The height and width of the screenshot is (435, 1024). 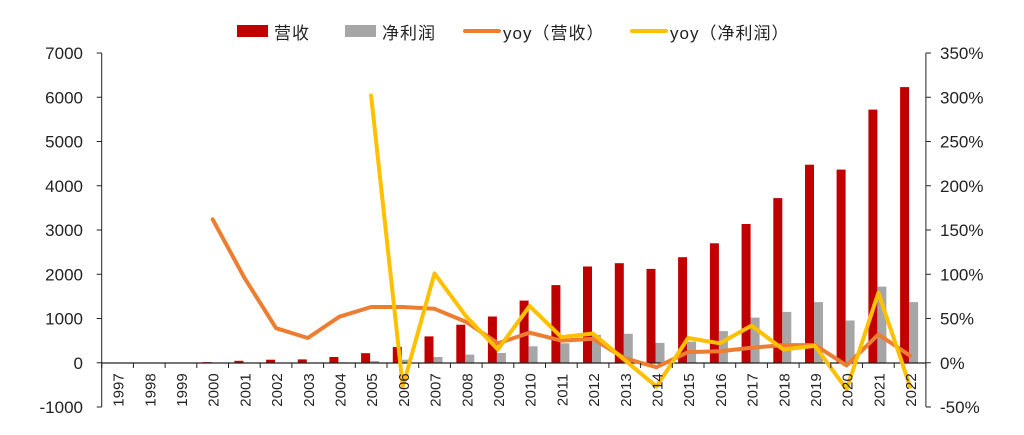 What do you see at coordinates (64, 230) in the screenshot?
I see `left-tick-label: 3000` at bounding box center [64, 230].